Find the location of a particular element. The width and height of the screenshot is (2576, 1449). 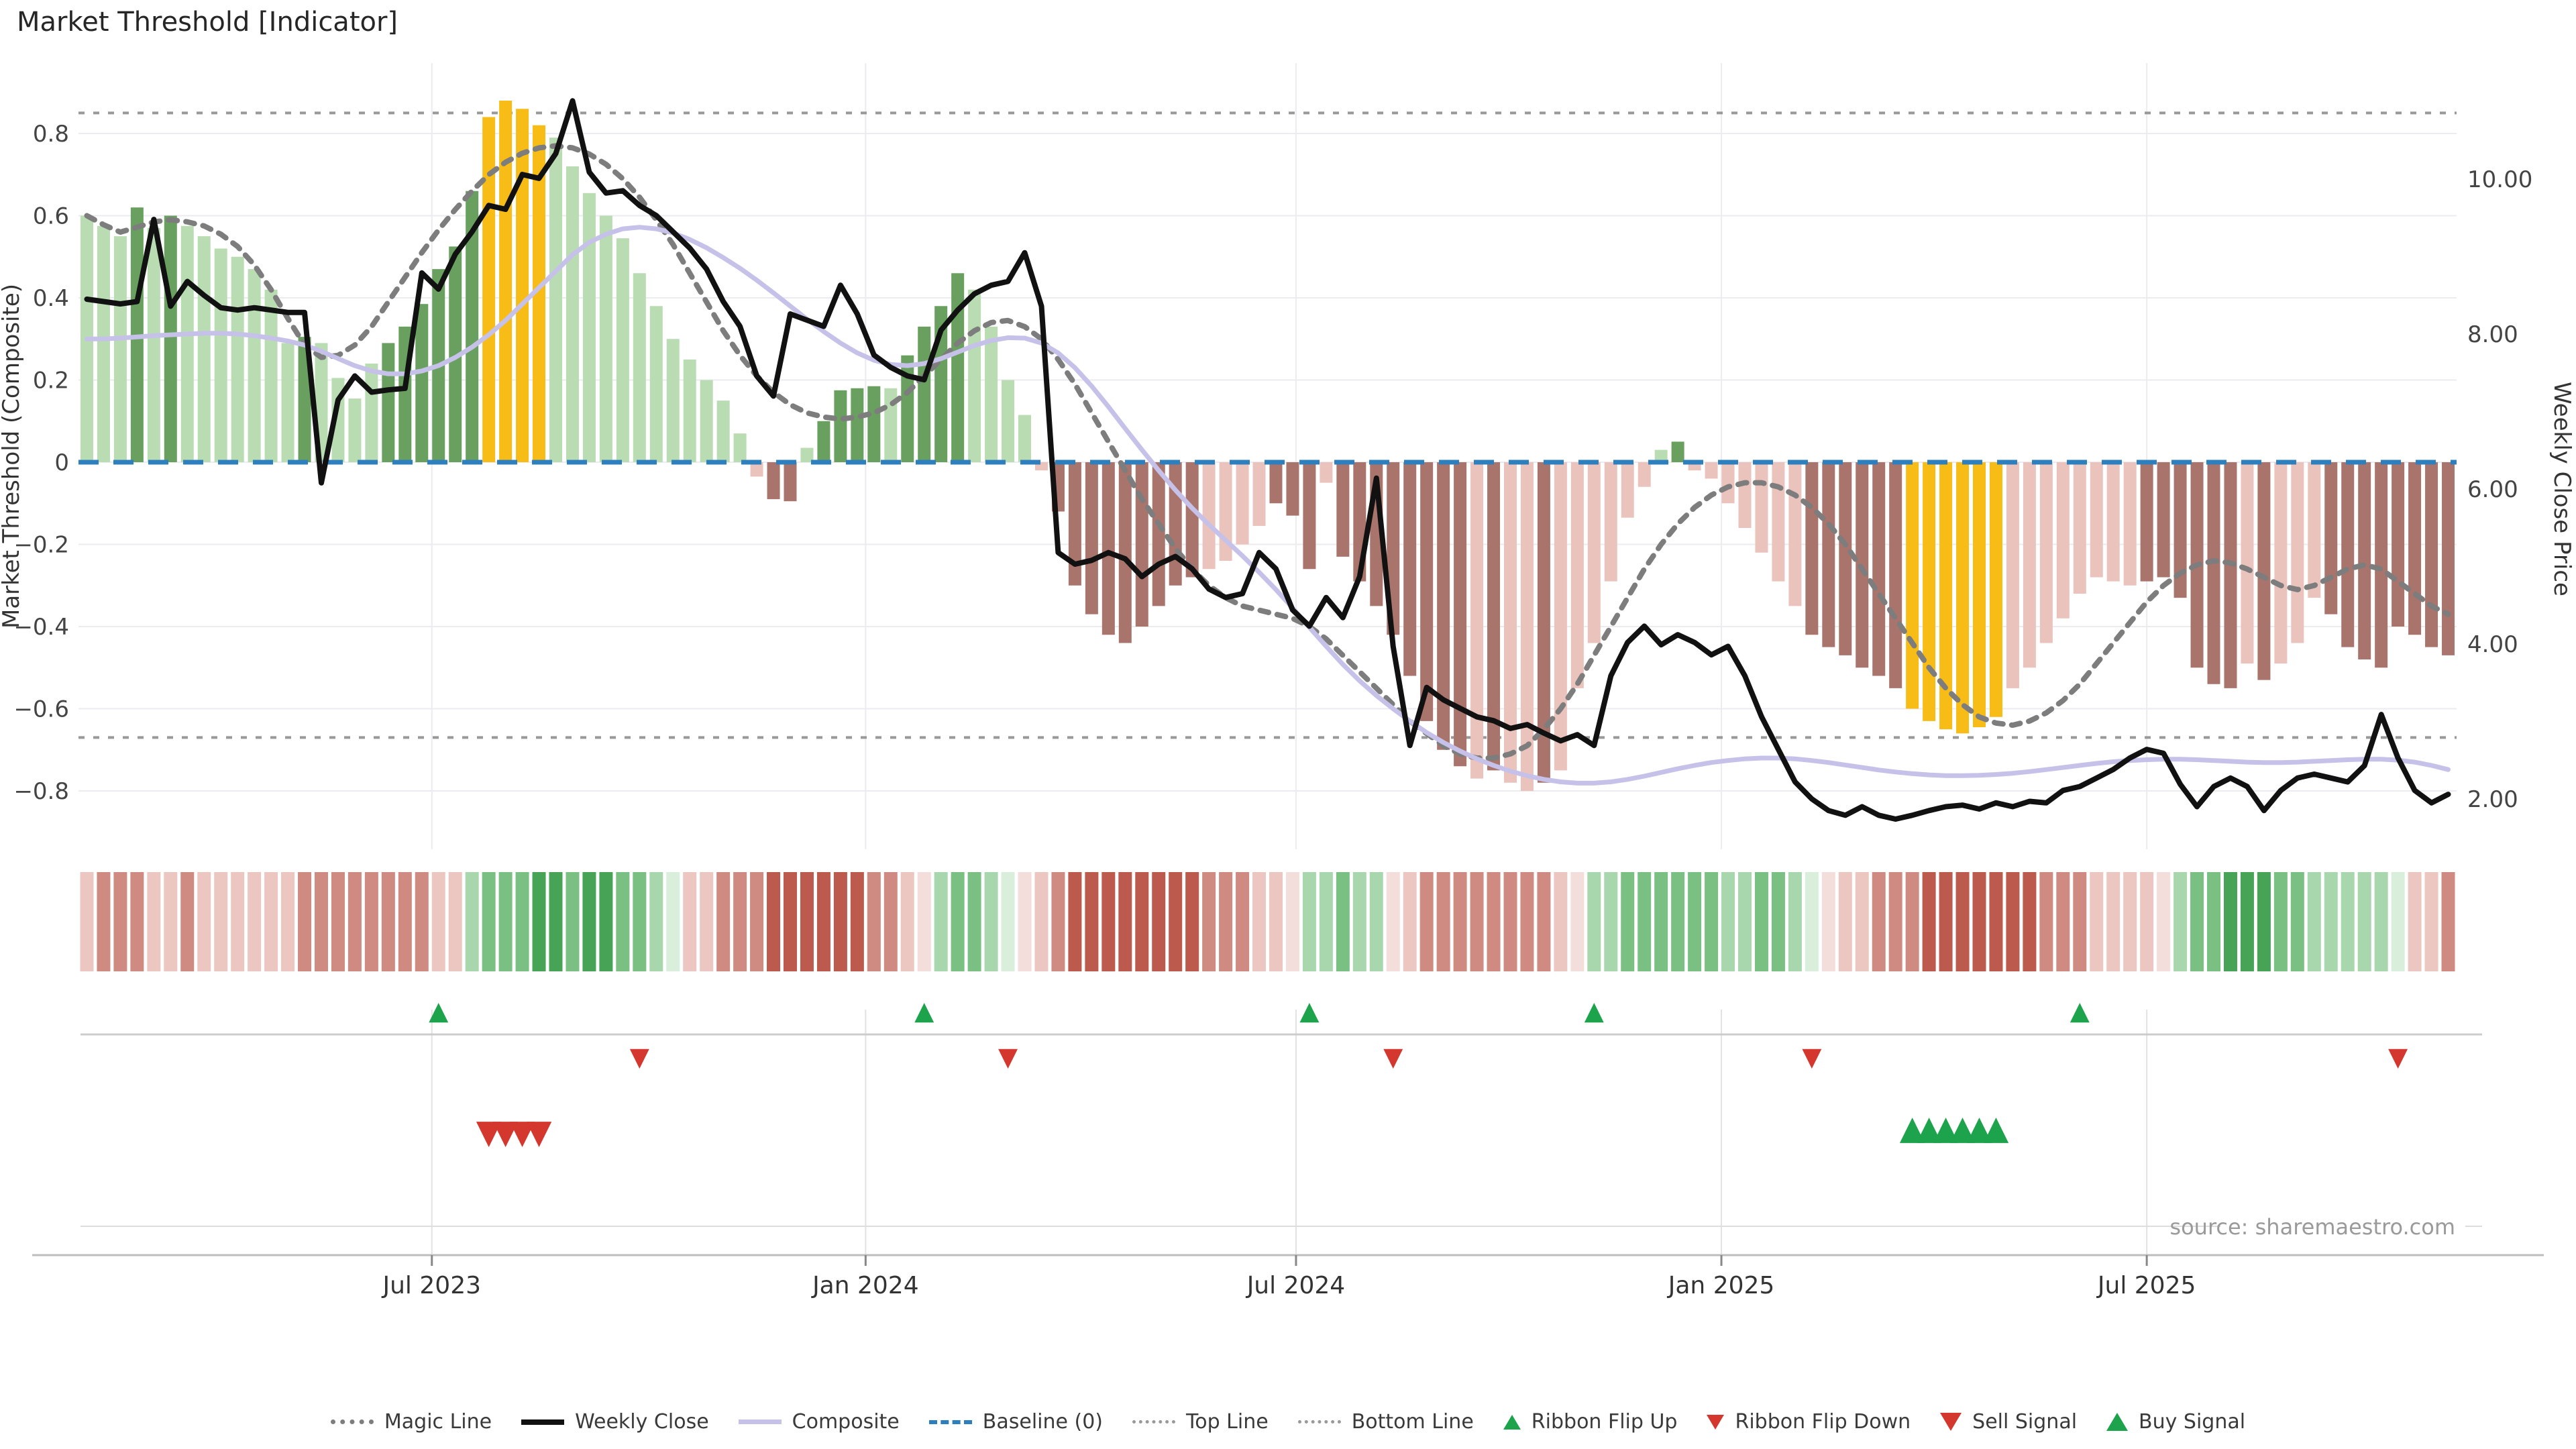

legend-label: Ribbon Flip Down is located at coordinates (1823, 1422).